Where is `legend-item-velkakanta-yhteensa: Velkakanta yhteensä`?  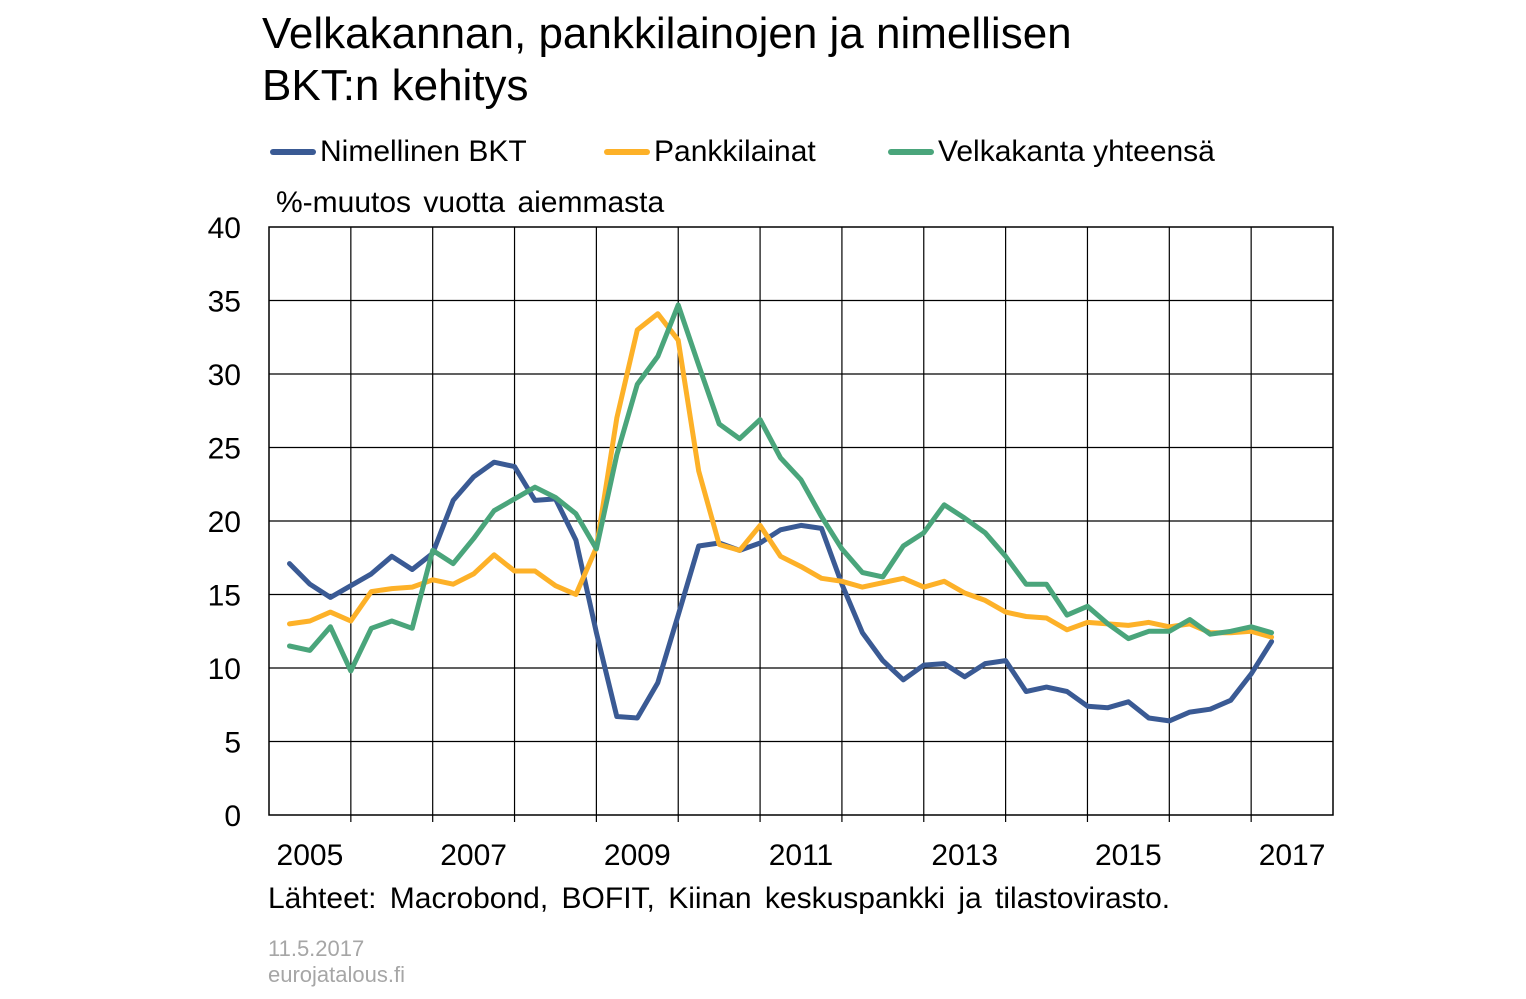 legend-item-velkakanta-yhteensa: Velkakanta yhteensä is located at coordinates (1051, 152).